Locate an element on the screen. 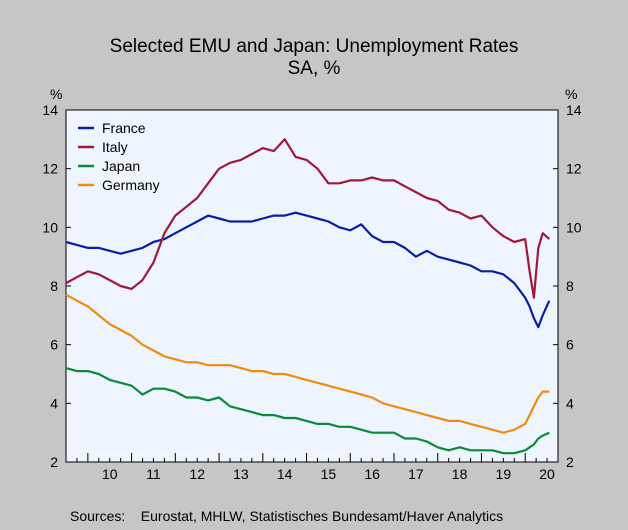 The image size is (628, 530). y-tick-label-left: 4 is located at coordinates (54, 403).